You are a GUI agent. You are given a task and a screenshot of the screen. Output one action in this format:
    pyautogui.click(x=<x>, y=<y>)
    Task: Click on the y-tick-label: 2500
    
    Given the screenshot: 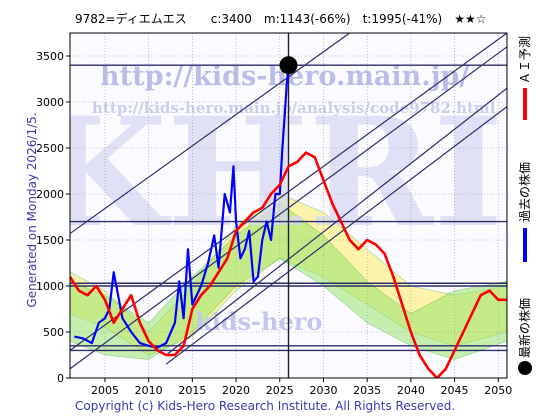 What is the action you would take?
    pyautogui.click(x=50, y=148)
    